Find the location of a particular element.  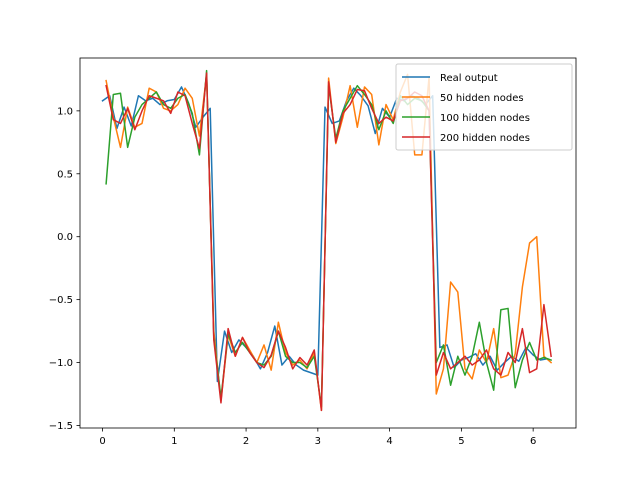

y-tick-label: −1.5 is located at coordinates (61, 426).